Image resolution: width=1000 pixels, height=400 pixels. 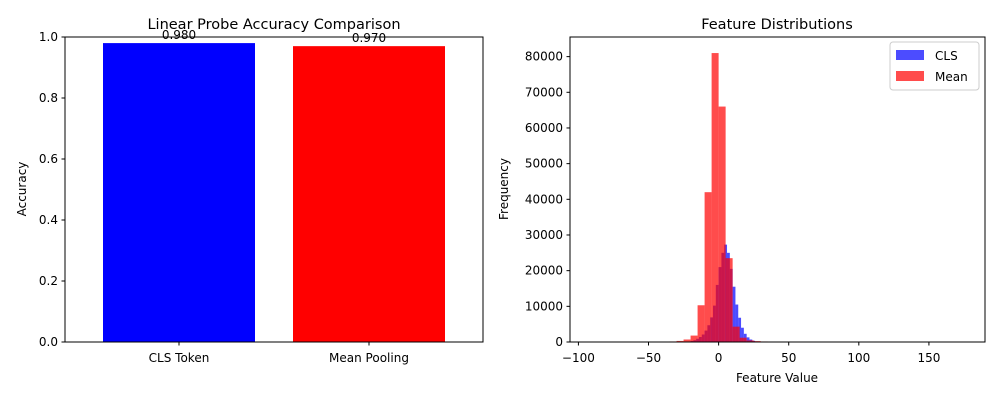 I want to click on y-tick-label: 0.0, so click(x=48, y=342).